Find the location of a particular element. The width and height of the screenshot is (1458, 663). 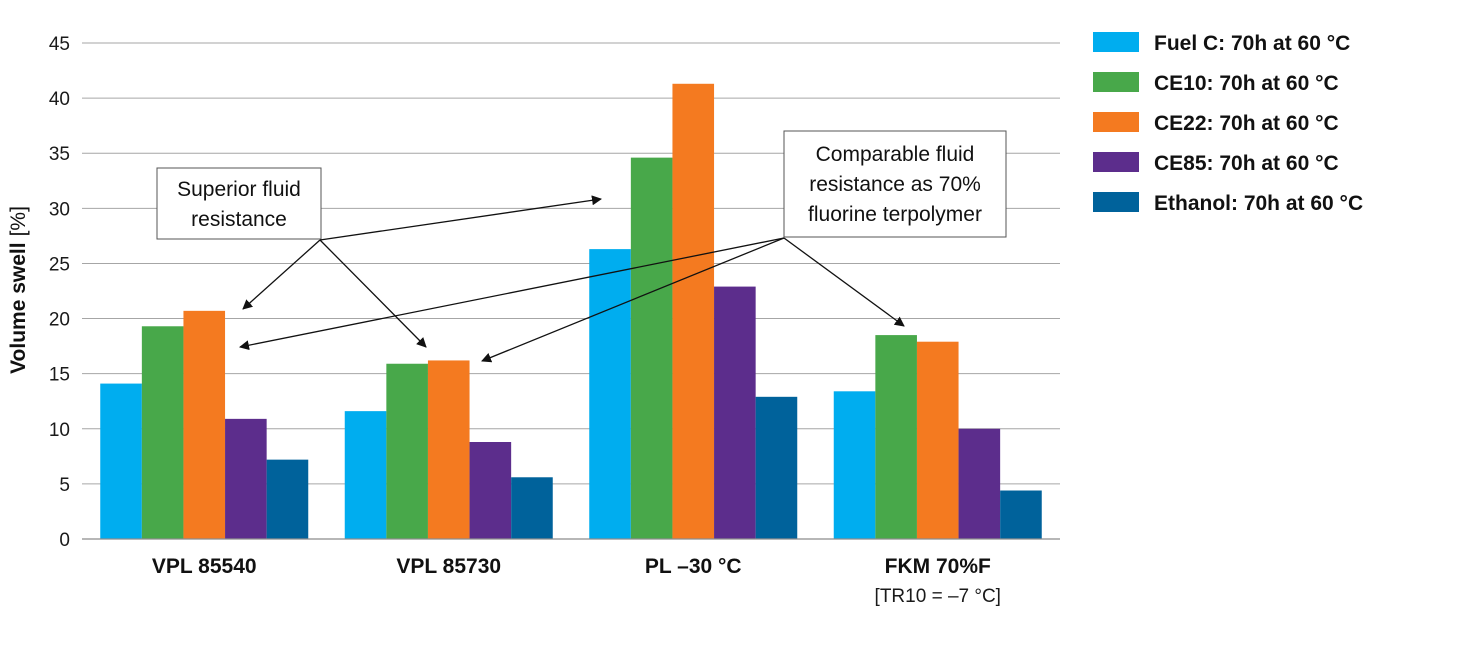

y-tick-label: 15 is located at coordinates (59, 375).